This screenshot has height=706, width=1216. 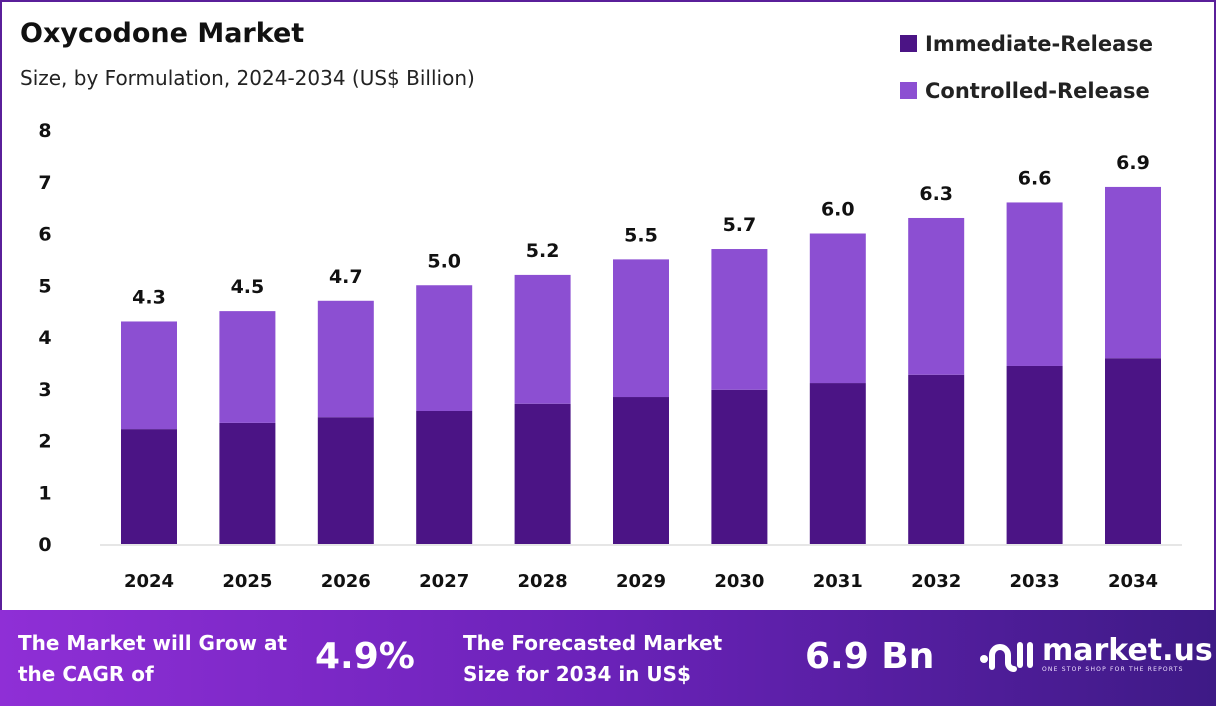 What do you see at coordinates (641, 470) in the screenshot?
I see `bar-immediate-2029` at bounding box center [641, 470].